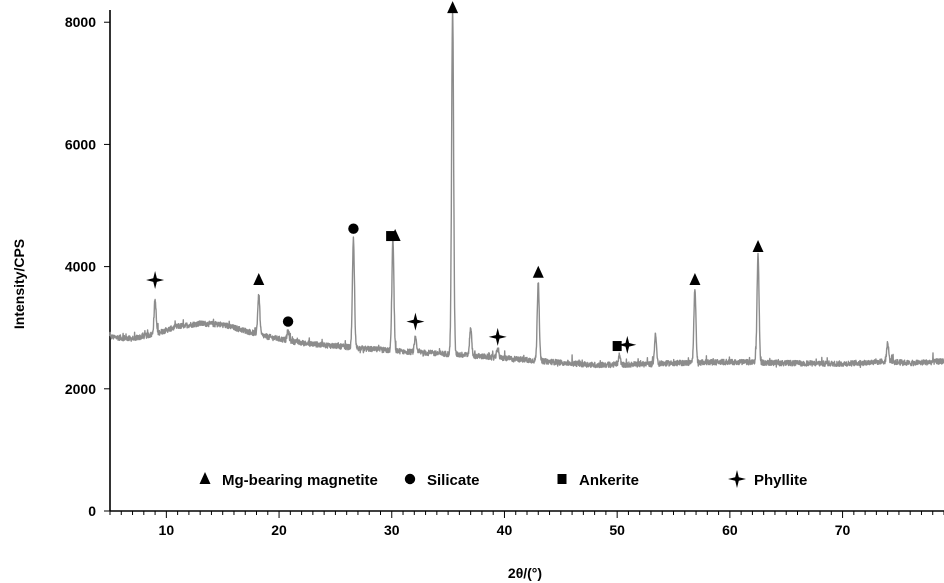 Image resolution: width=944 pixels, height=583 pixels. Describe the element at coordinates (562, 479) in the screenshot. I see `square-legend-icon` at that location.